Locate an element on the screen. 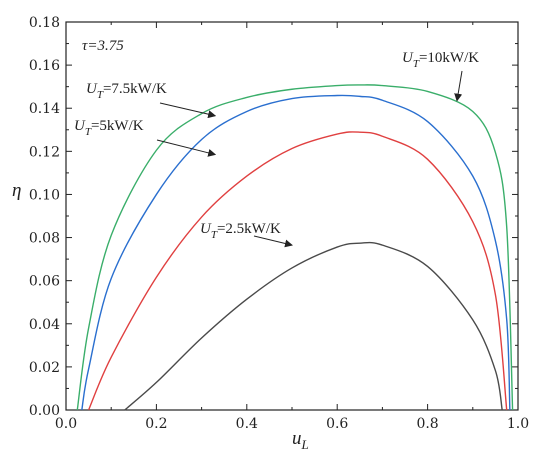 The image size is (550, 458). y-tick-label: 0.02 is located at coordinates (44, 368).